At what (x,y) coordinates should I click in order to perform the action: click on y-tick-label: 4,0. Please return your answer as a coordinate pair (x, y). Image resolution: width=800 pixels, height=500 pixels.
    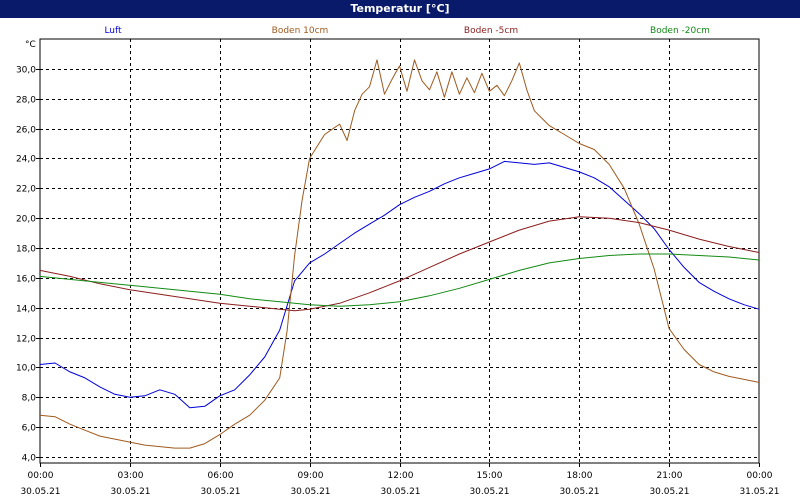
    Looking at the image, I should click on (29, 459).